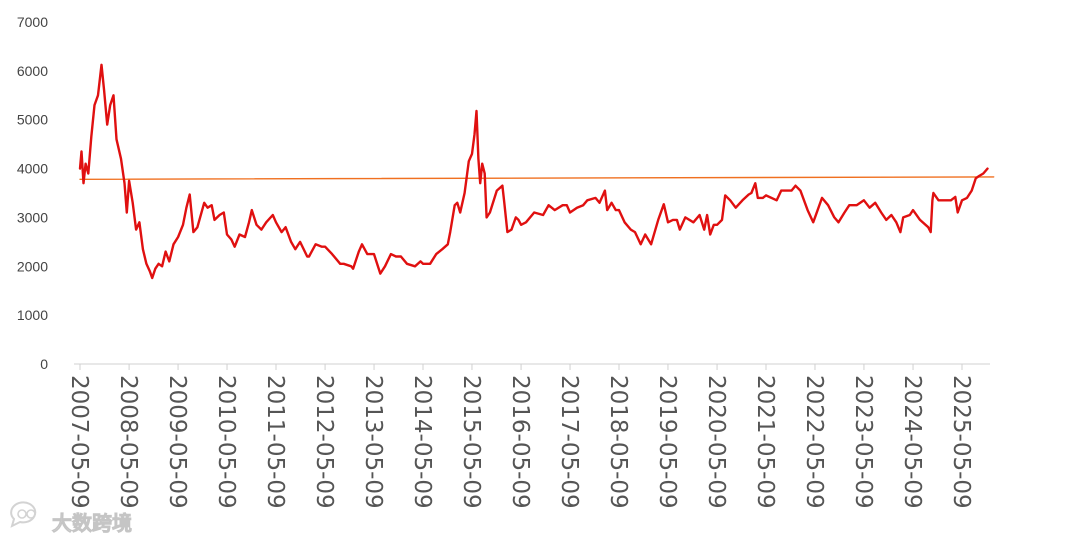 This screenshot has height=542, width=1080. I want to click on chat-bubble-icon, so click(23, 514).